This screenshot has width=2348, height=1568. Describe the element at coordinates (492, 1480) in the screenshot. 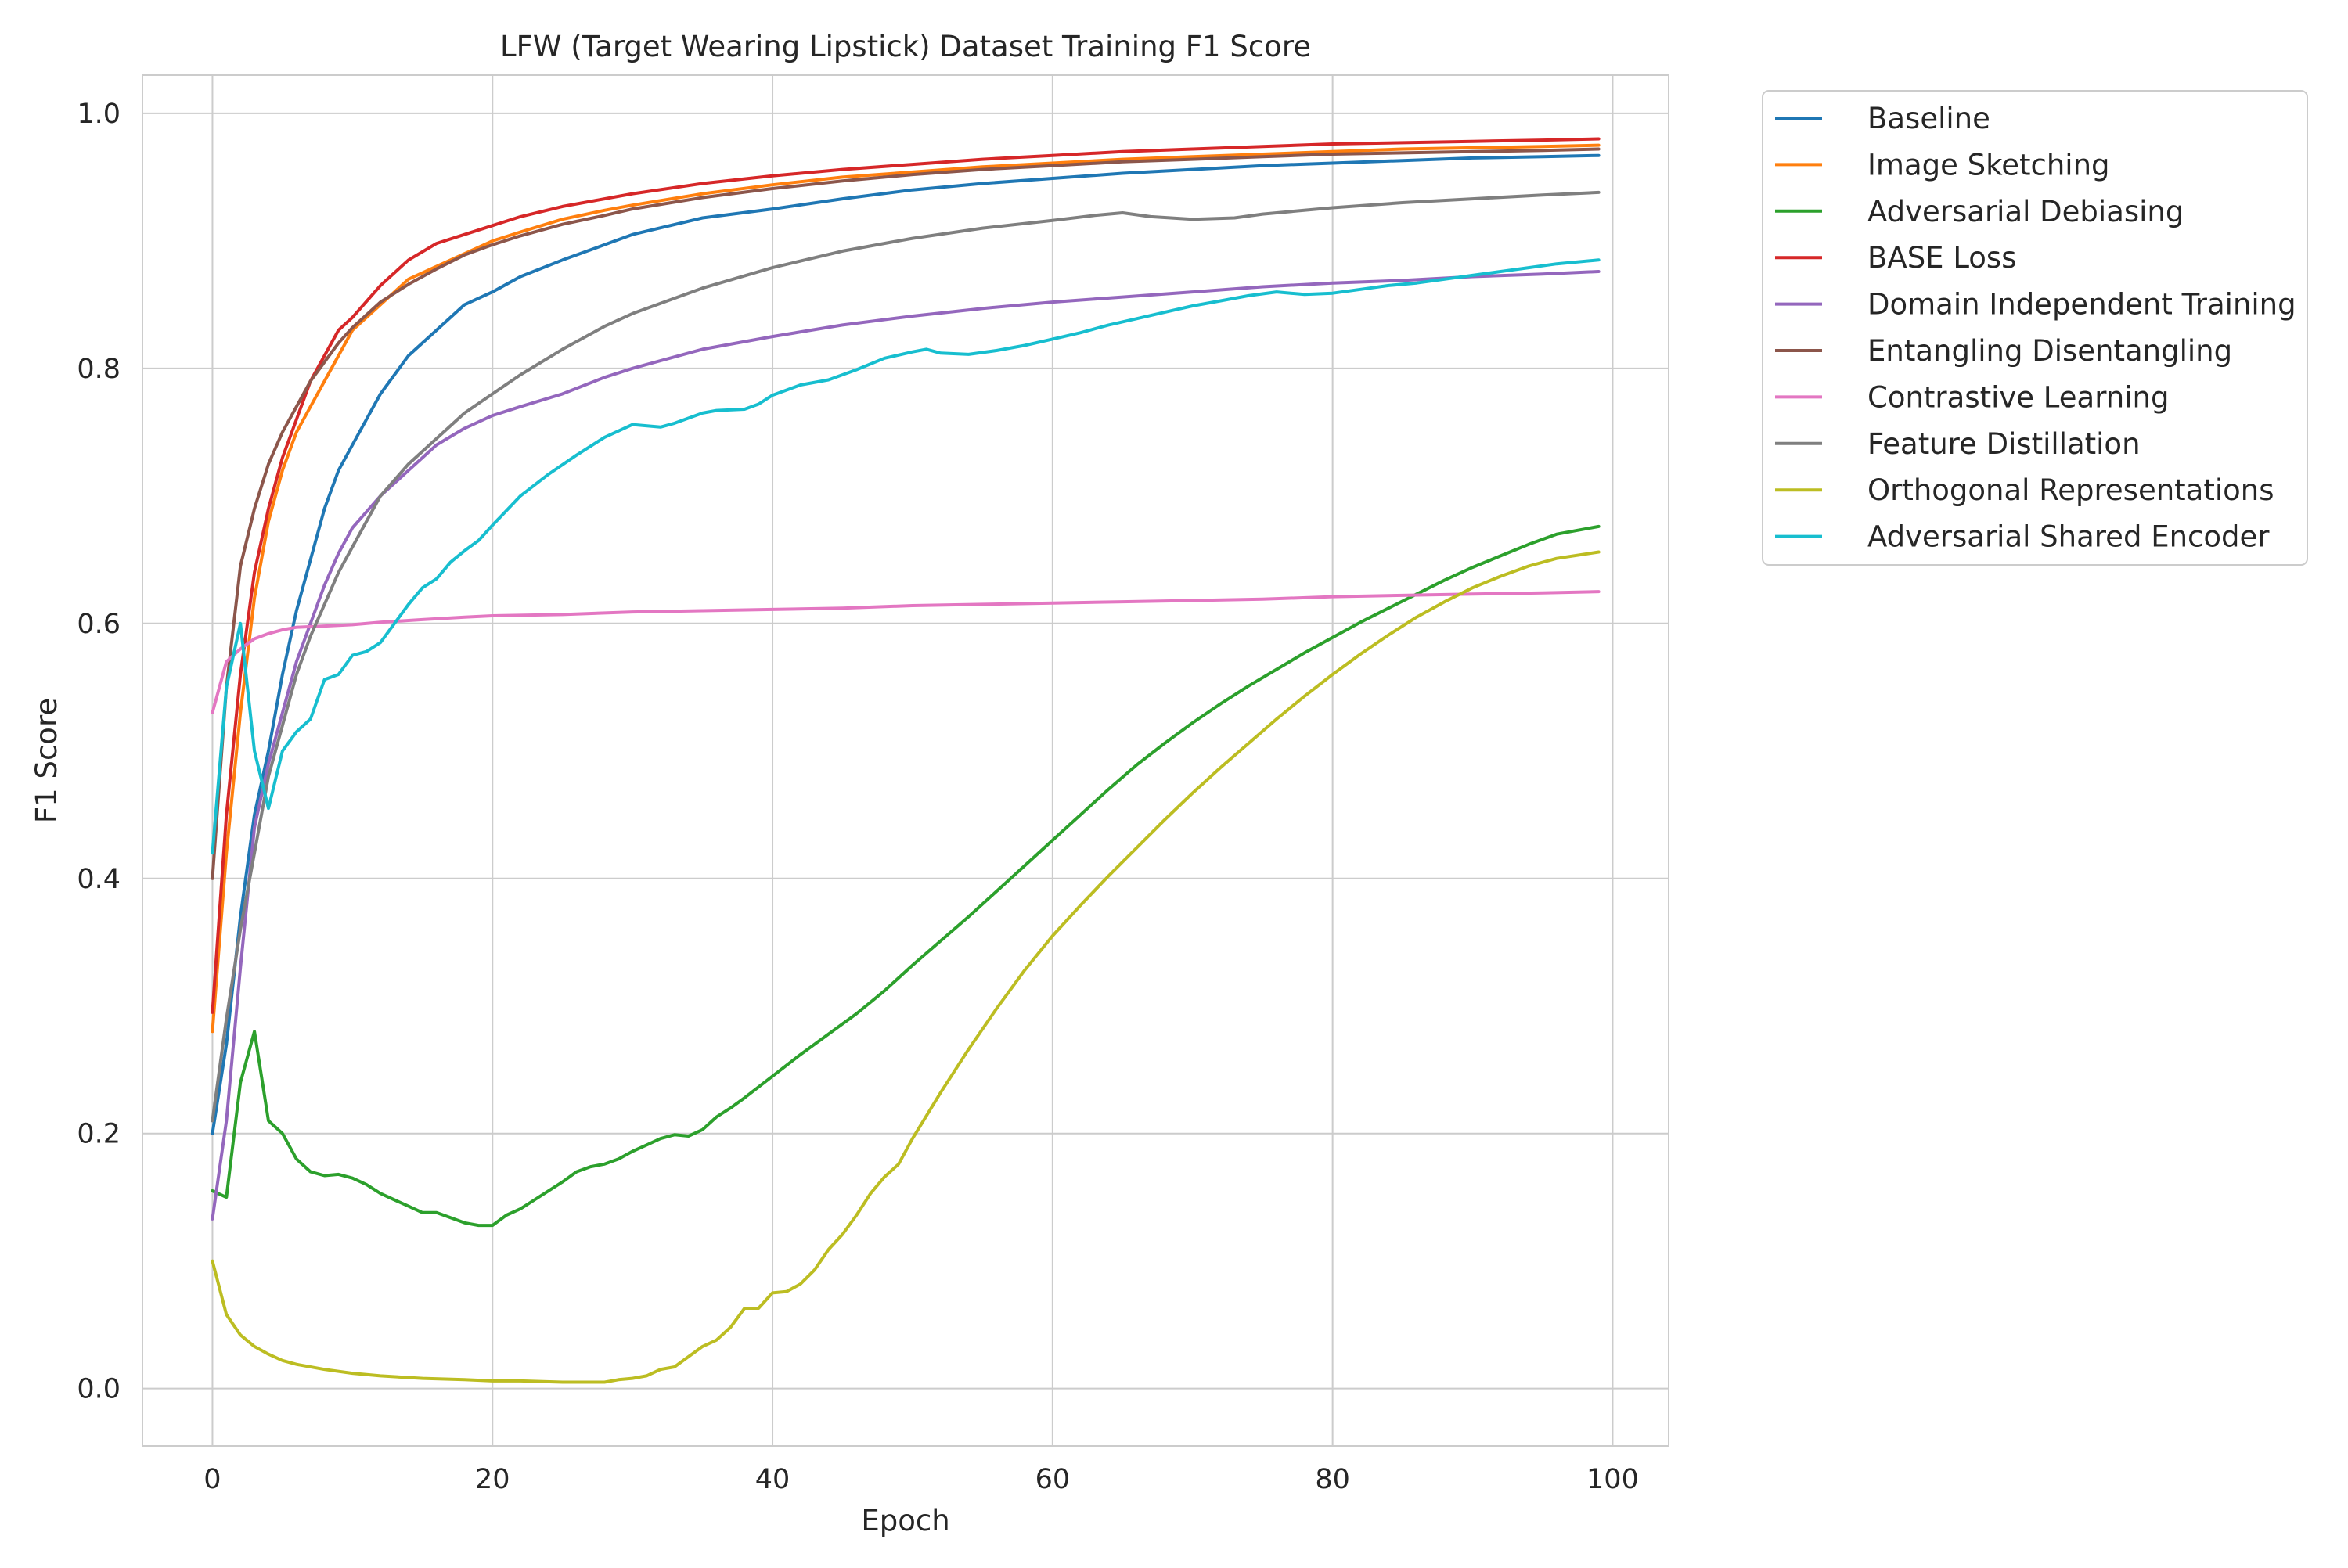

I see `x-tick-label: 20` at that location.